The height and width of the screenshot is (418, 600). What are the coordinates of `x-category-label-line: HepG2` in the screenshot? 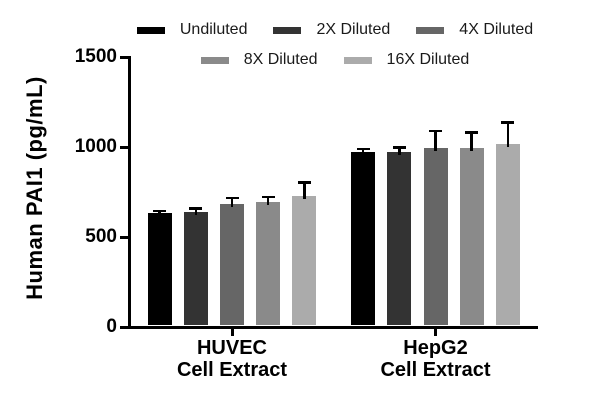 It's located at (435, 348).